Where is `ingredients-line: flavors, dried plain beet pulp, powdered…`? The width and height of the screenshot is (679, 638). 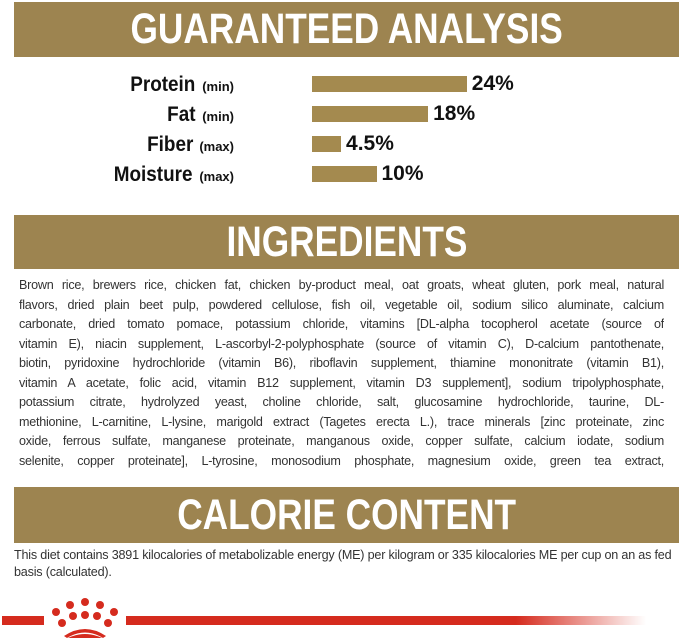 ingredients-line: flavors, dried plain beet pulp, powdered… is located at coordinates (341, 304).